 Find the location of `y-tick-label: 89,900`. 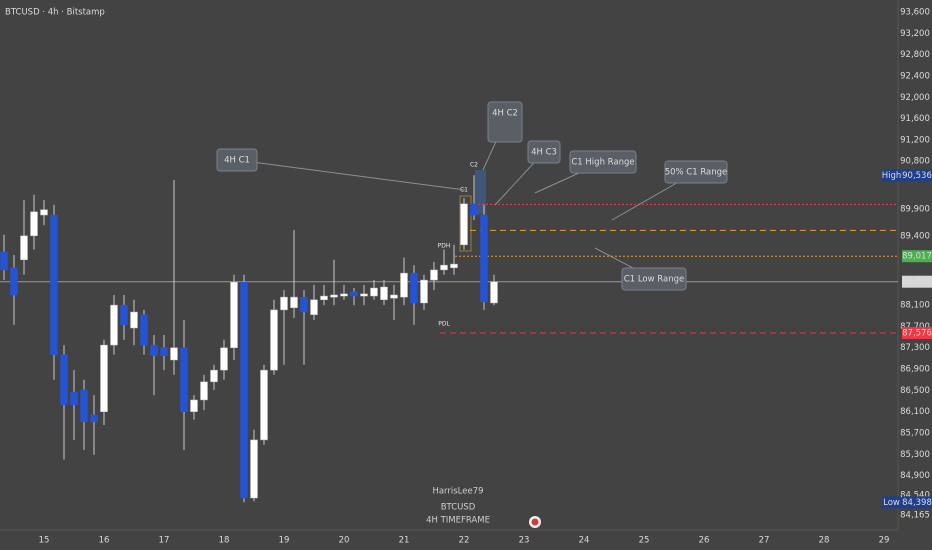

y-tick-label: 89,900 is located at coordinates (915, 210).